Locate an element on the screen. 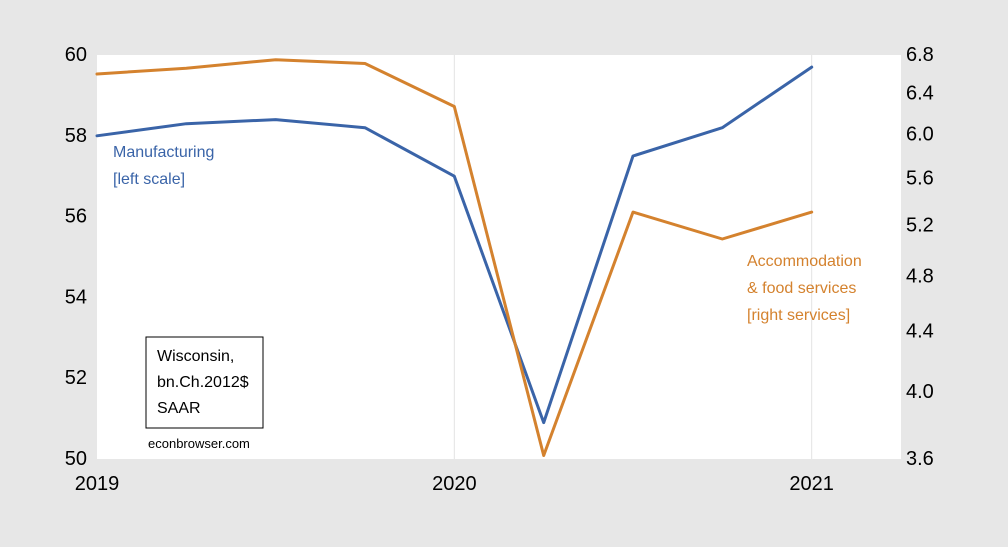  left-tick-label: 52 is located at coordinates (76, 378).